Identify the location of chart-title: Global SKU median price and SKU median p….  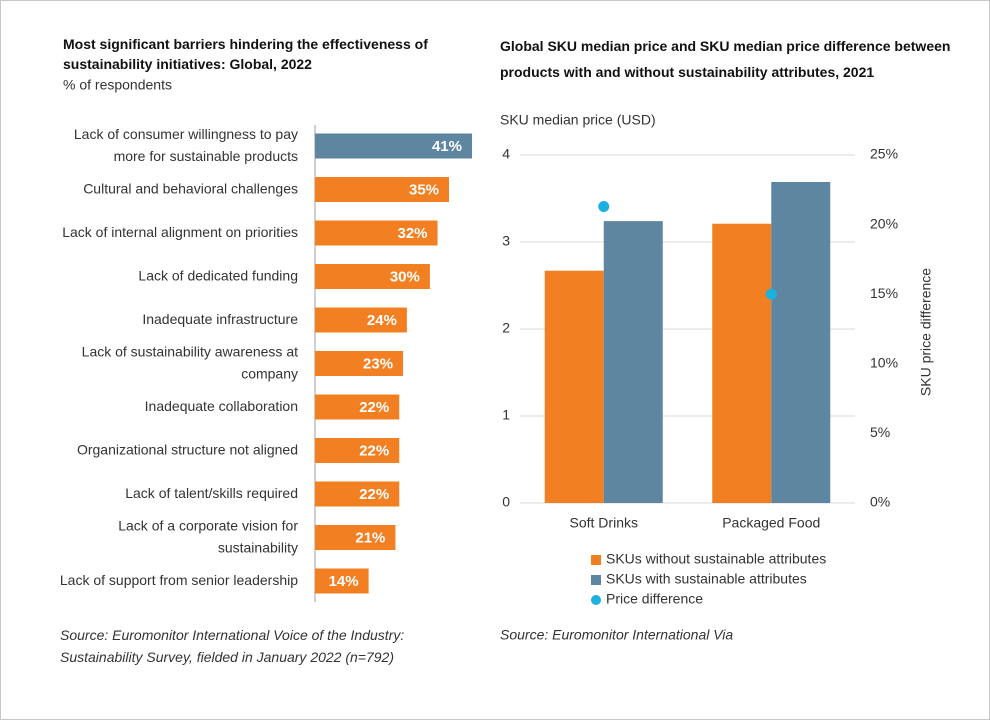
(725, 59).